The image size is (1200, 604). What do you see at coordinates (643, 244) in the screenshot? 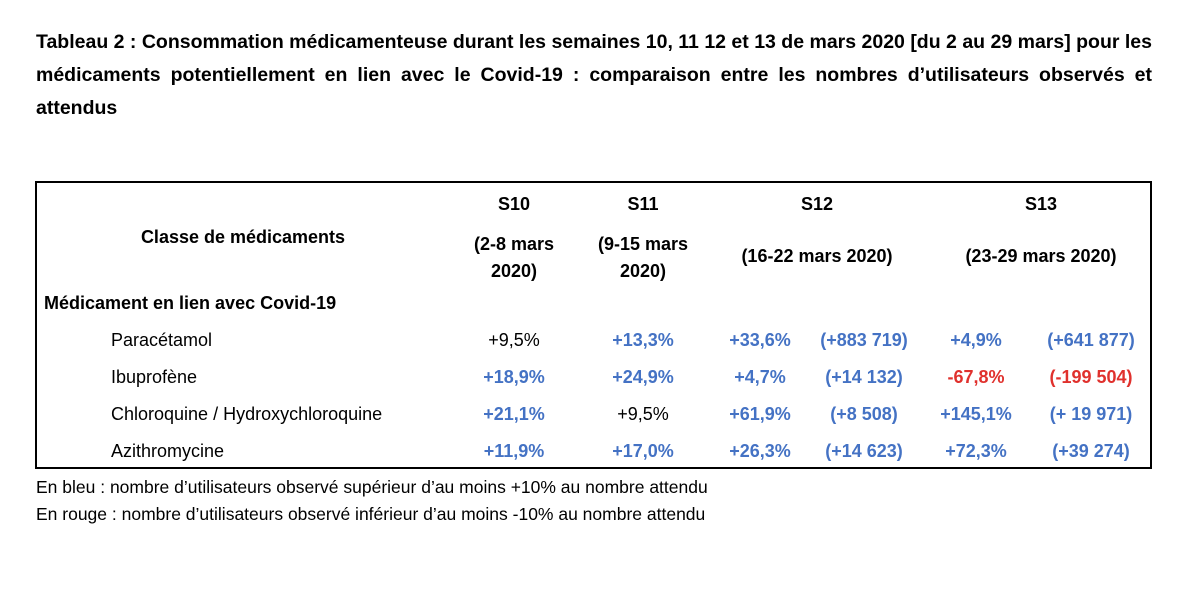
I see `week-s11-period-line1: (9-15 mars` at bounding box center [643, 244].